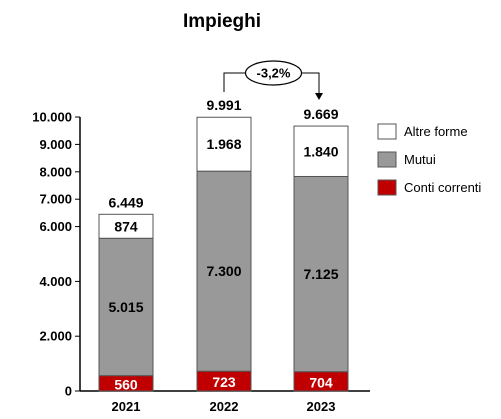 This screenshot has height=419, width=501. Describe the element at coordinates (319, 96) in the screenshot. I see `annotation-arrowhead` at that location.